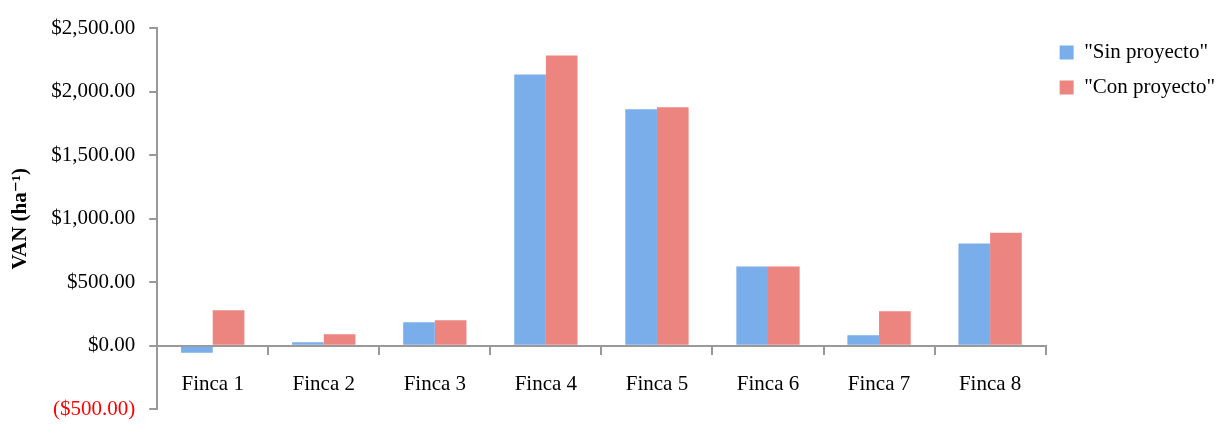 The image size is (1229, 436). Describe the element at coordinates (19, 218) in the screenshot. I see `y-axis-title: VAN (ha⁻¹)` at that location.